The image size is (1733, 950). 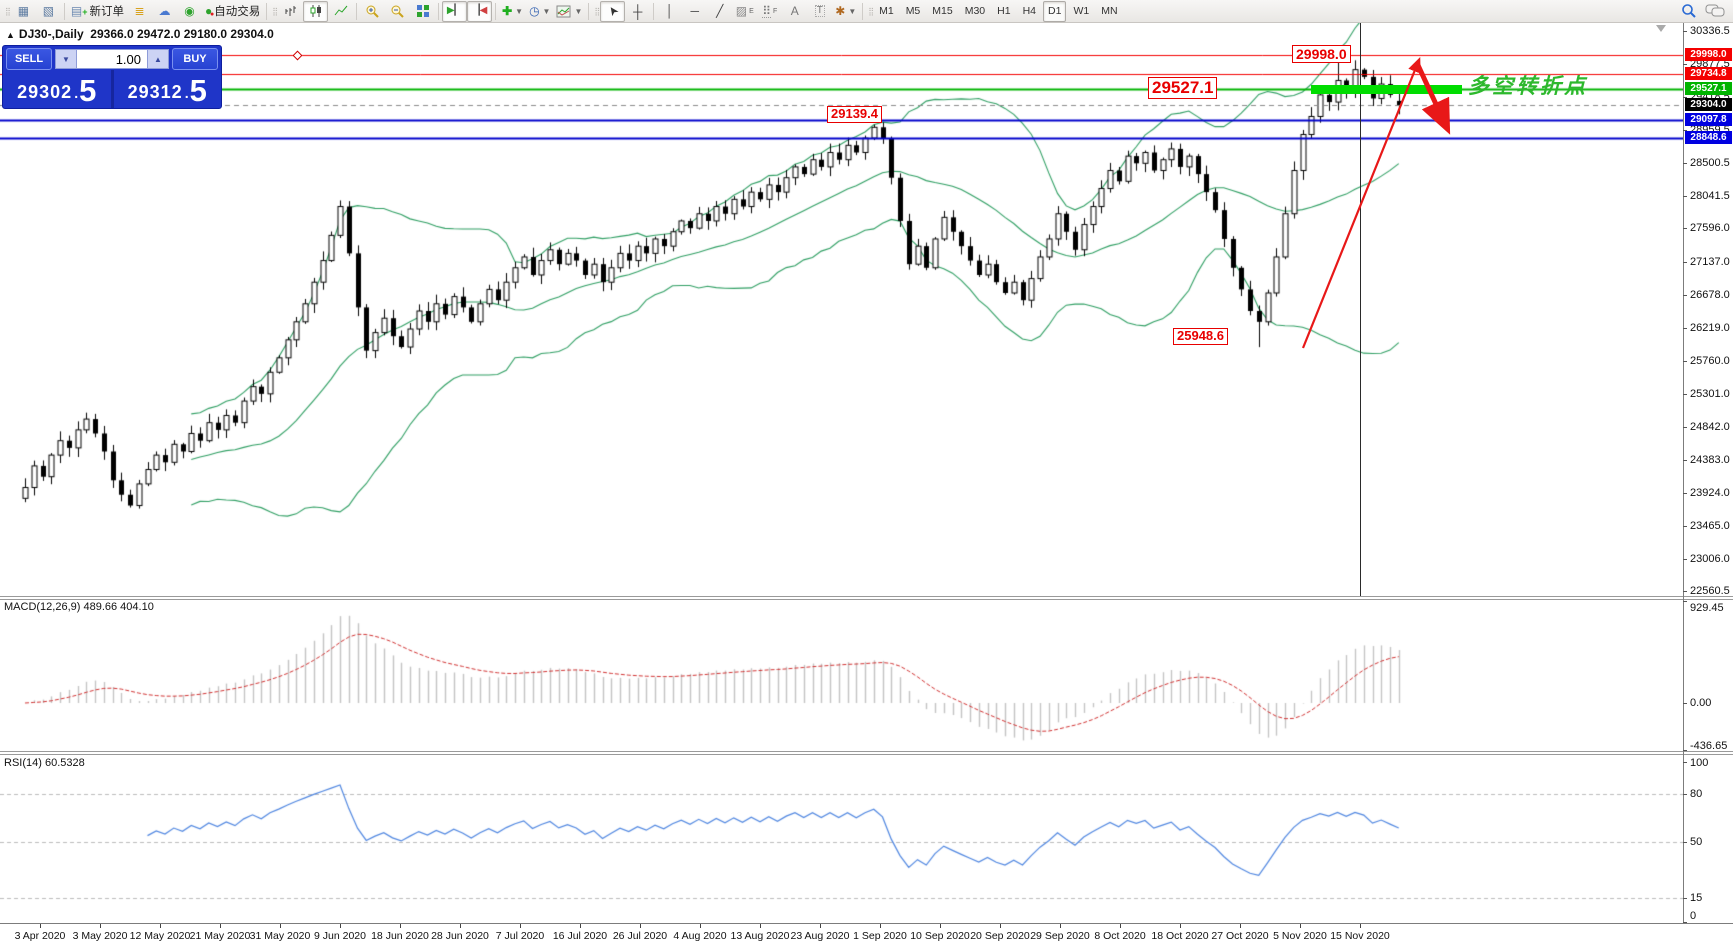 What do you see at coordinates (539, 11) in the screenshot?
I see `period-button: ◷ ▼` at bounding box center [539, 11].